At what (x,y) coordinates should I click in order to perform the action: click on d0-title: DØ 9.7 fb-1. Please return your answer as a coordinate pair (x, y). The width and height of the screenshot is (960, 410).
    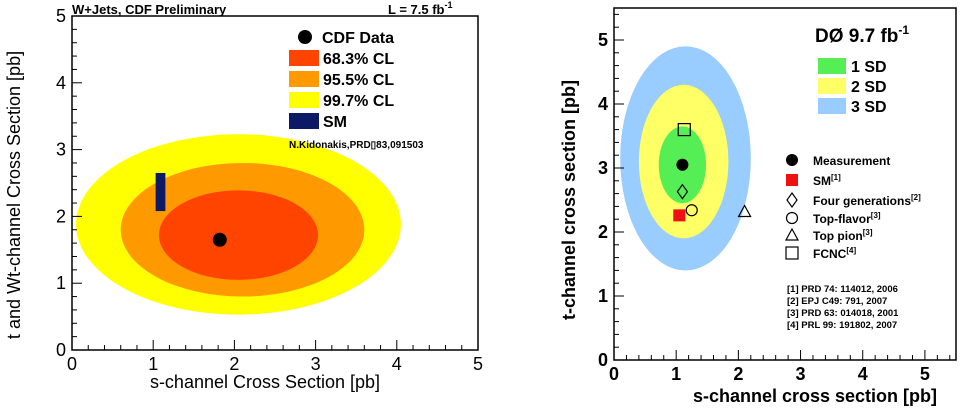
    Looking at the image, I should click on (862, 35).